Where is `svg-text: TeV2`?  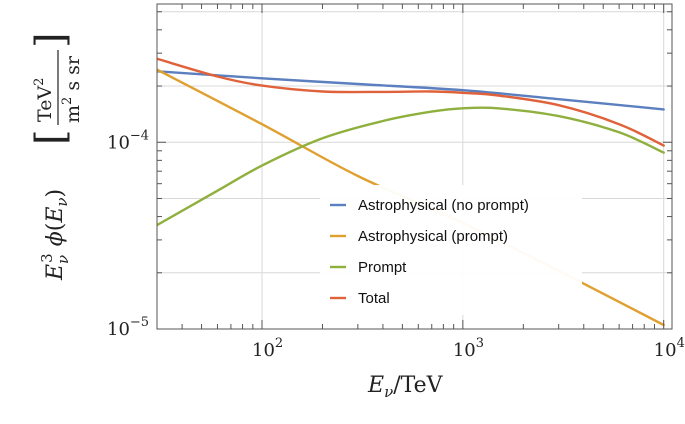 svg-text: TeV2 is located at coordinates (44, 100).